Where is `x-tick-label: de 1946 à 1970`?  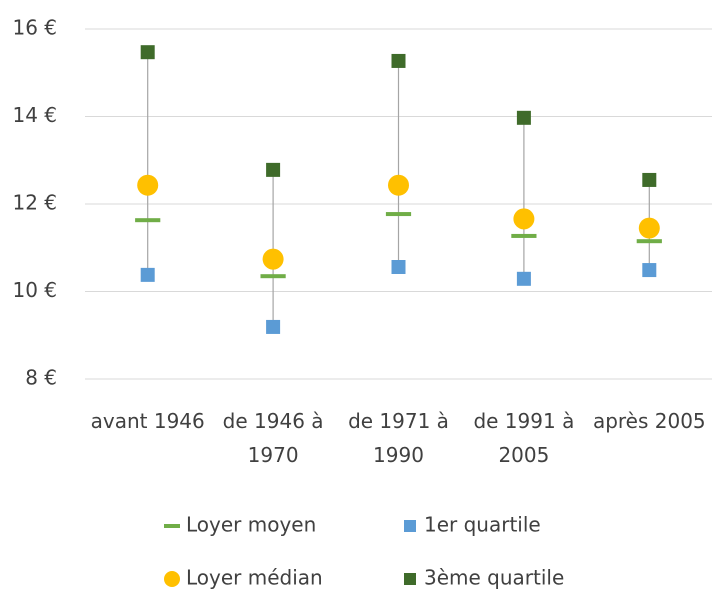 x-tick-label: de 1946 à 1970 is located at coordinates (273, 438).